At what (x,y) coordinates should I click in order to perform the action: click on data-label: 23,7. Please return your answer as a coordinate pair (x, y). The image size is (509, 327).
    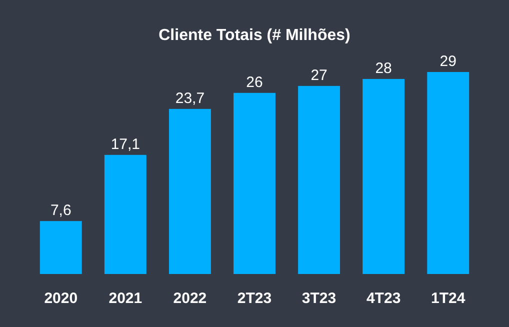
    Looking at the image, I should click on (190, 98).